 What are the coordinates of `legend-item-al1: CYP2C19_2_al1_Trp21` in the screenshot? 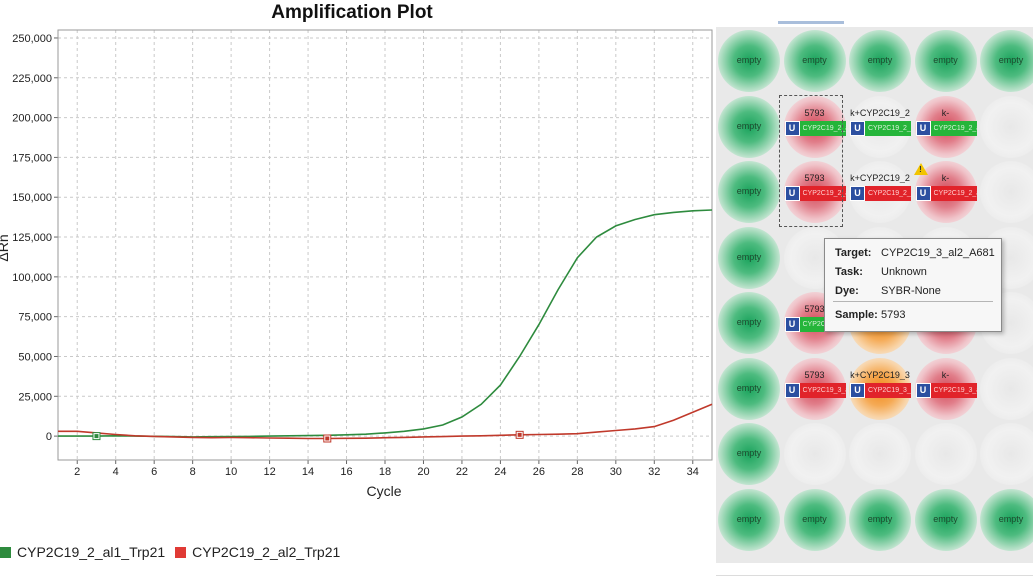 It's located at (82, 552).